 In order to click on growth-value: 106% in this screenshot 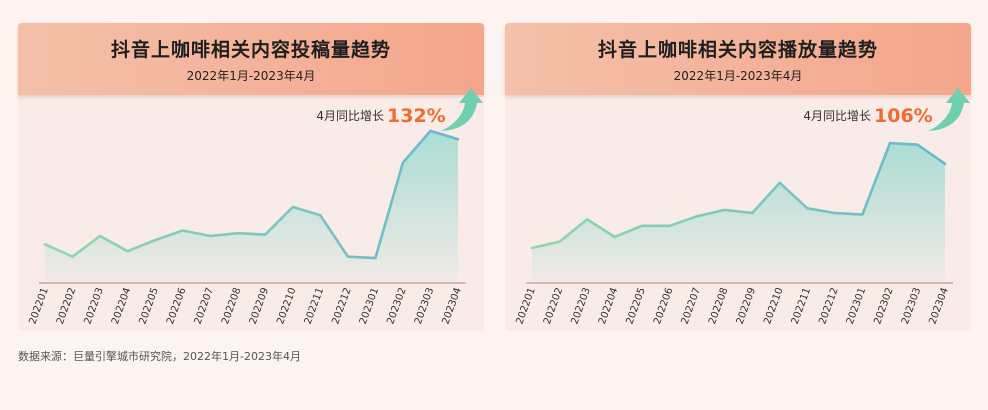, I will do `click(903, 116)`.